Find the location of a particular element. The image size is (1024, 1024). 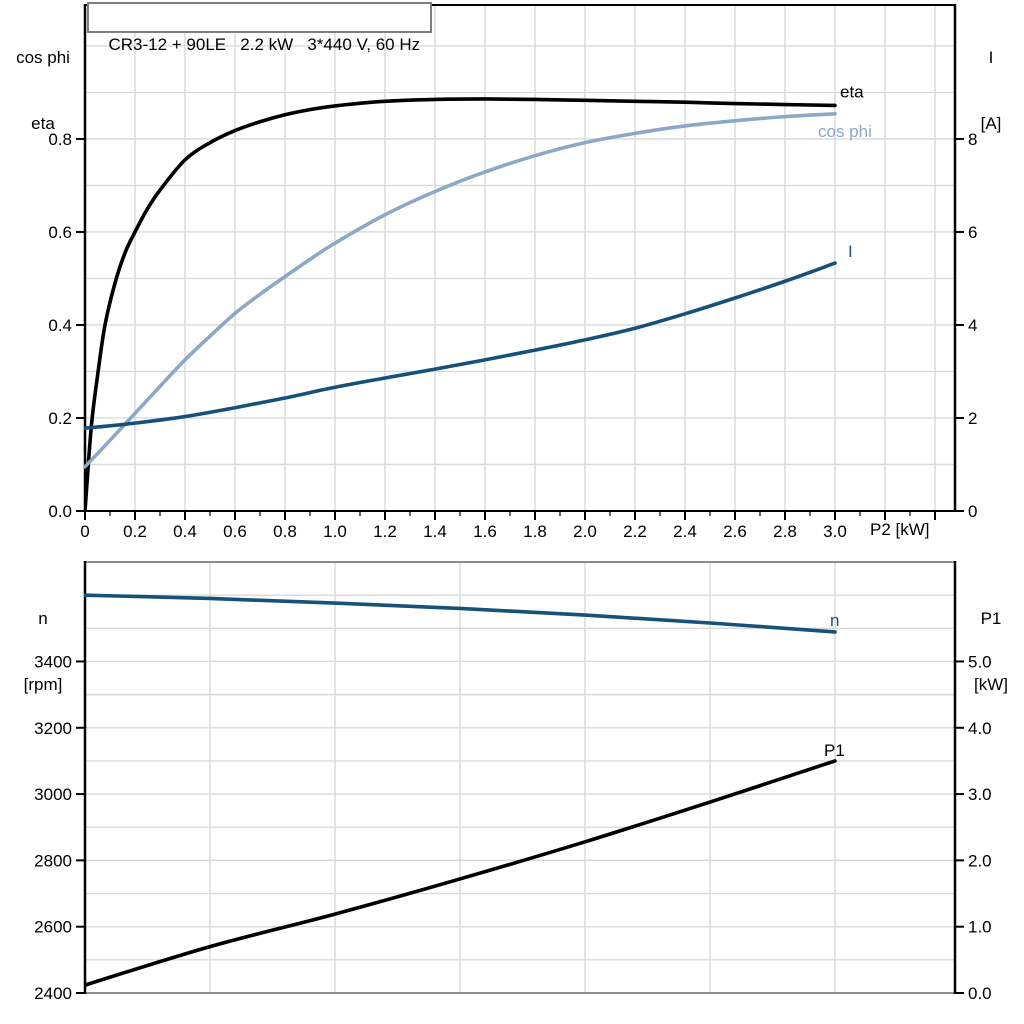

curve-label-n: n is located at coordinates (834, 620).